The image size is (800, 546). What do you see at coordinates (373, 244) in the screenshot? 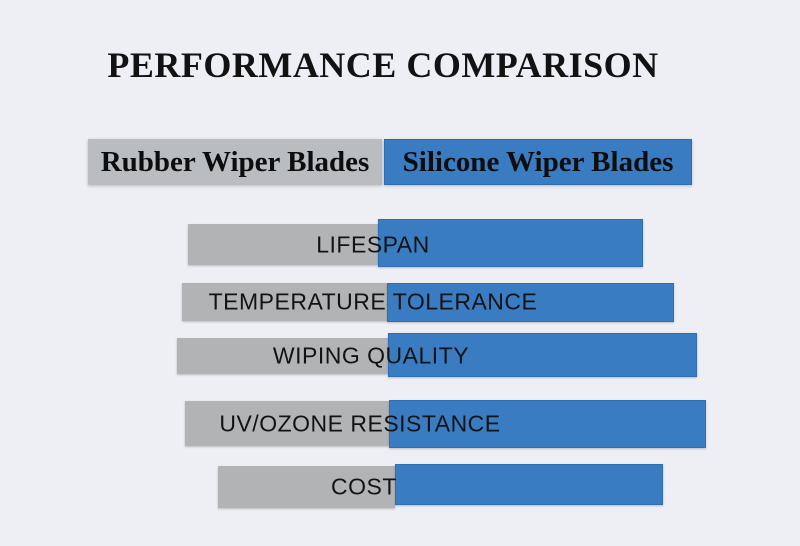
I see `bar-label: LIFESPAN` at bounding box center [373, 244].